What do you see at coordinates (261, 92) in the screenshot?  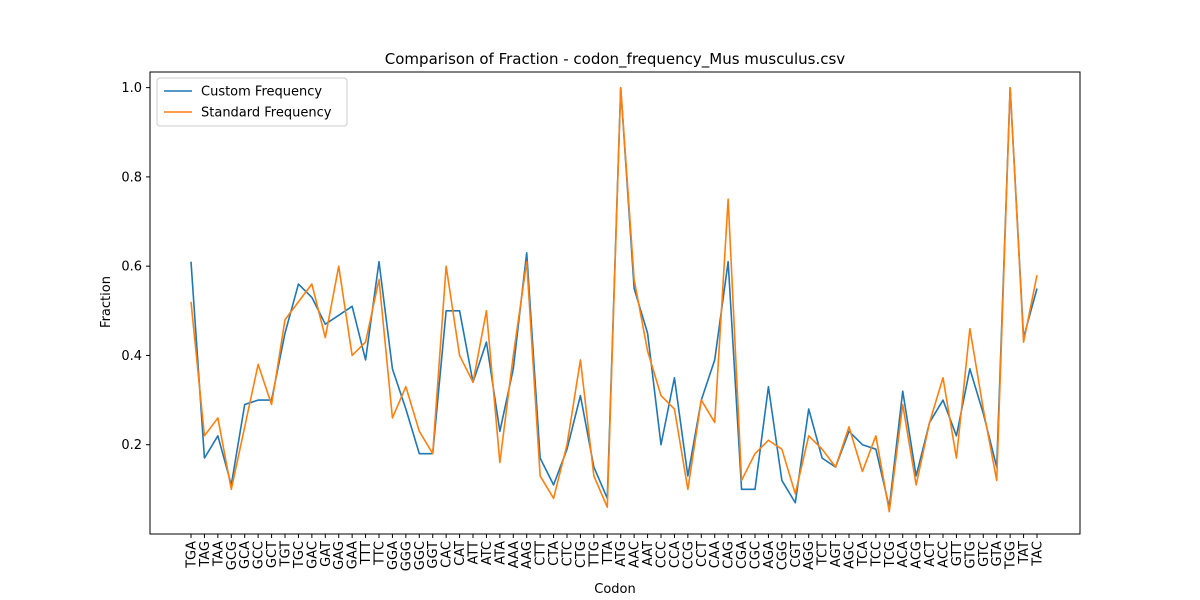 I see `legend-label-1: Custom Frequency` at bounding box center [261, 92].